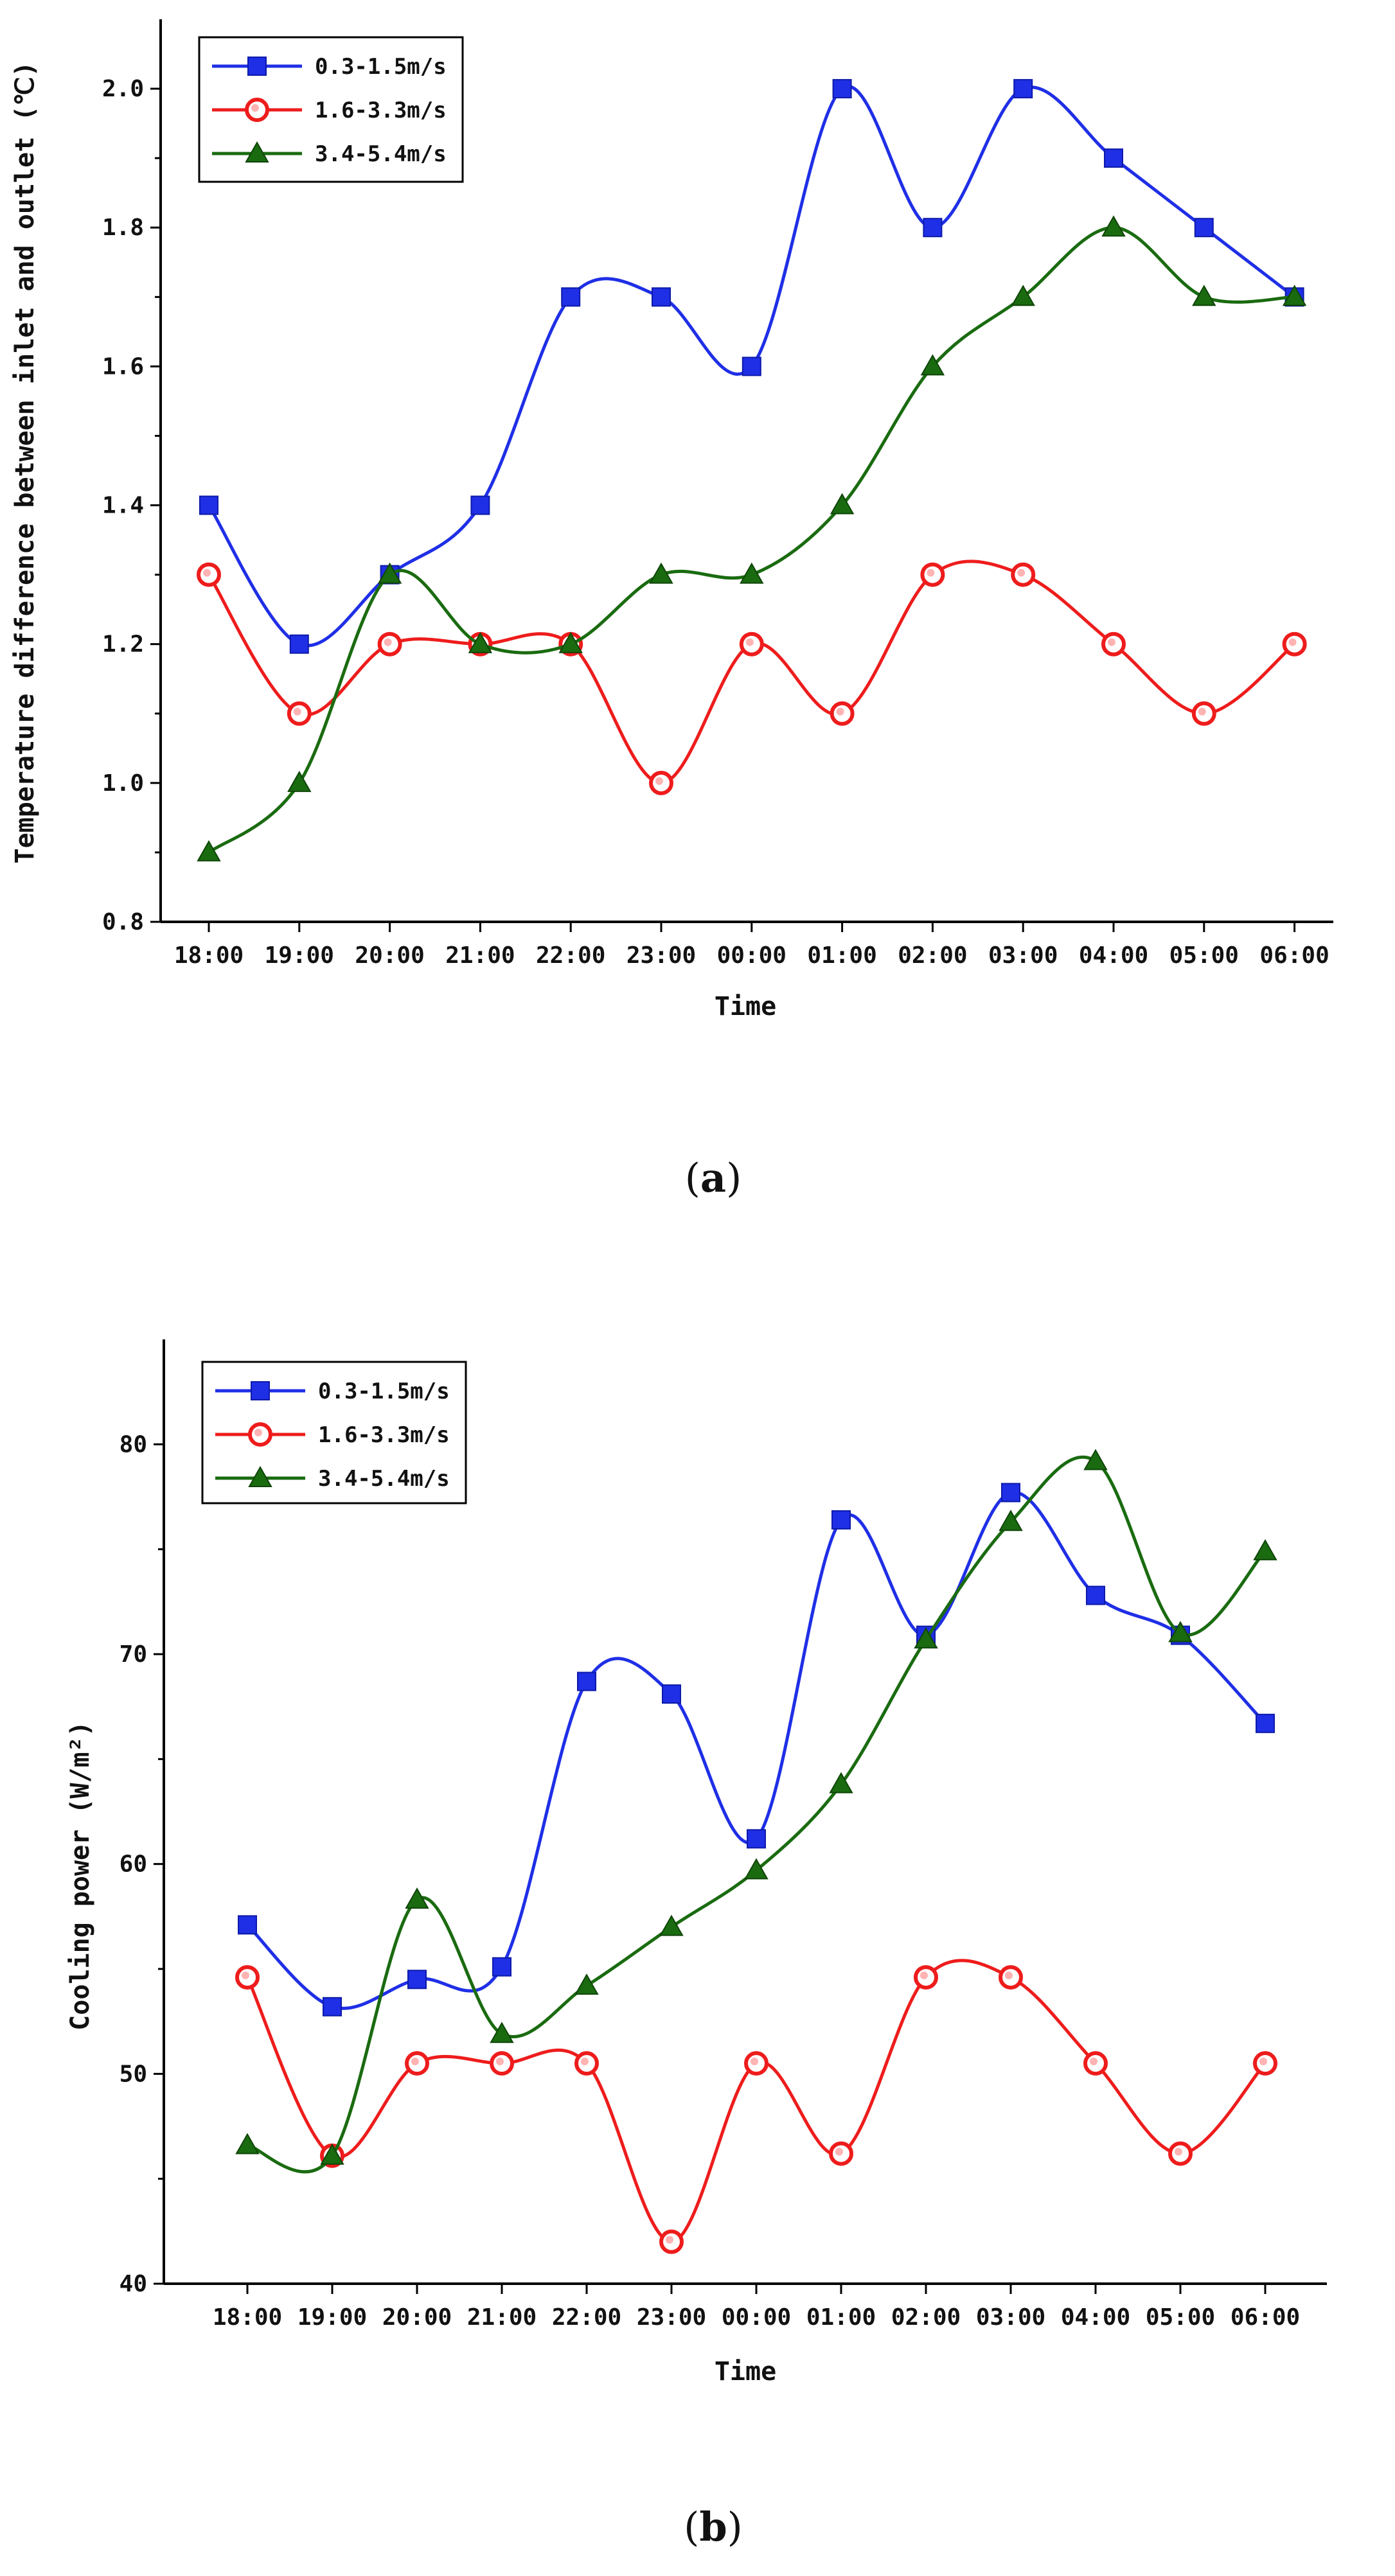 The image size is (1395, 2576). What do you see at coordinates (133, 1444) in the screenshot?
I see `chart-b-ytick-label: 80` at bounding box center [133, 1444].